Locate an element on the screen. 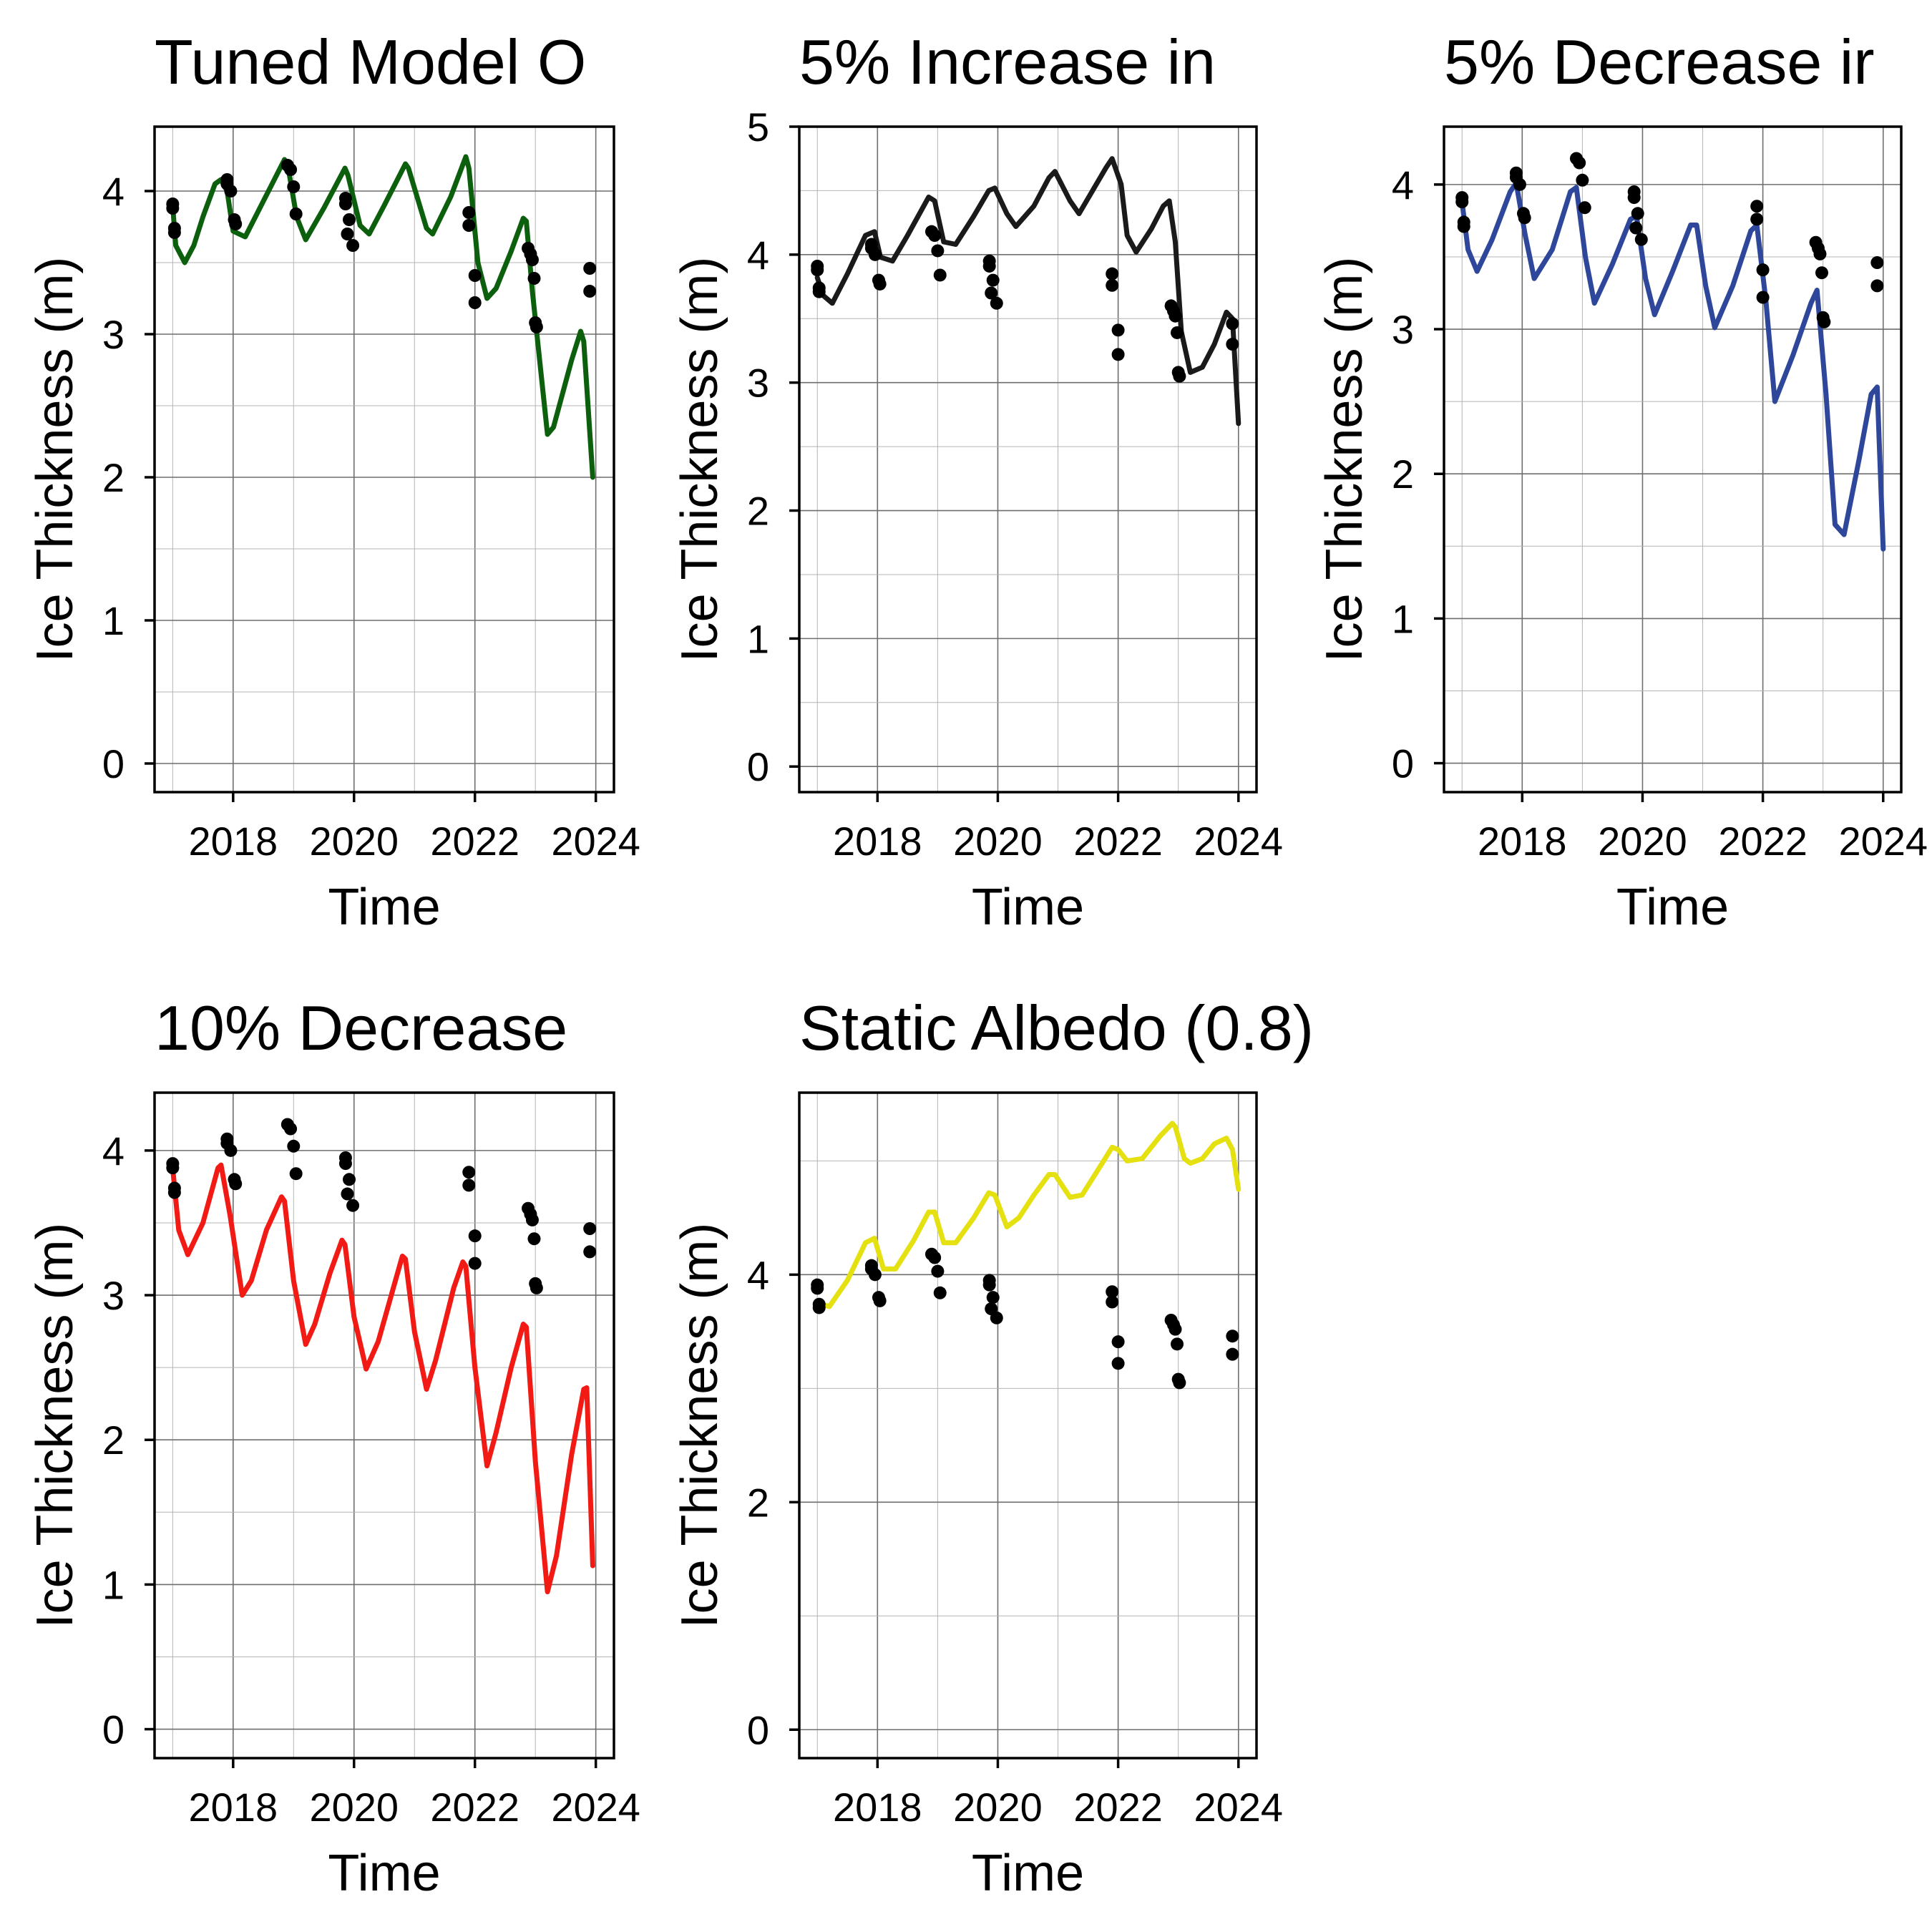 This screenshot has height=1932, width=1932. y-tick-label: 4 is located at coordinates (758, 255).